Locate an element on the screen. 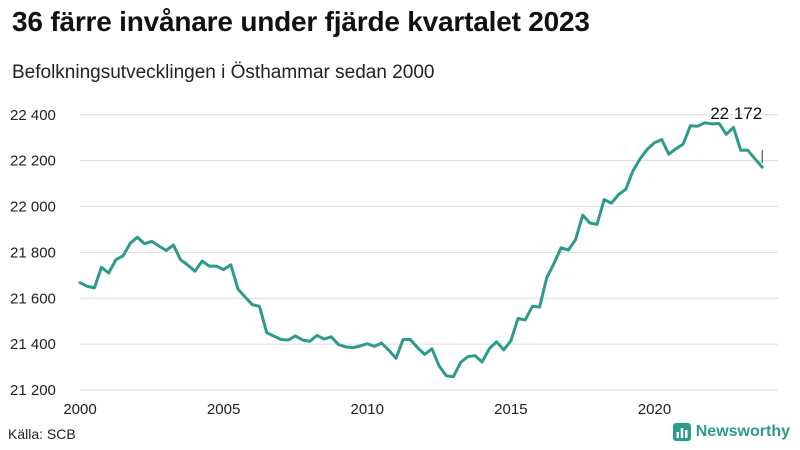 The height and width of the screenshot is (450, 800). x-tick-label: 2010 is located at coordinates (367, 409).